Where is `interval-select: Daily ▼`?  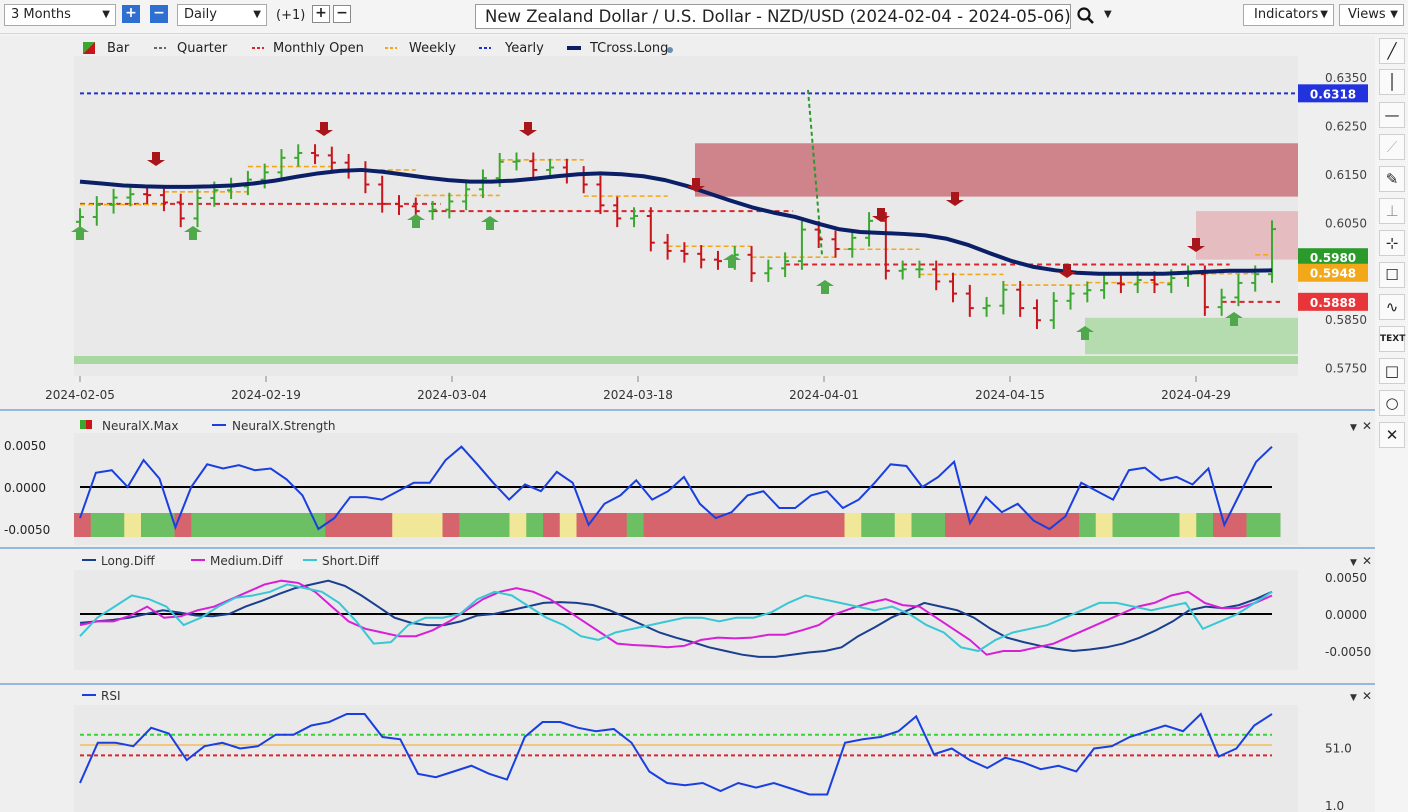 interval-select: Daily ▼ is located at coordinates (222, 15).